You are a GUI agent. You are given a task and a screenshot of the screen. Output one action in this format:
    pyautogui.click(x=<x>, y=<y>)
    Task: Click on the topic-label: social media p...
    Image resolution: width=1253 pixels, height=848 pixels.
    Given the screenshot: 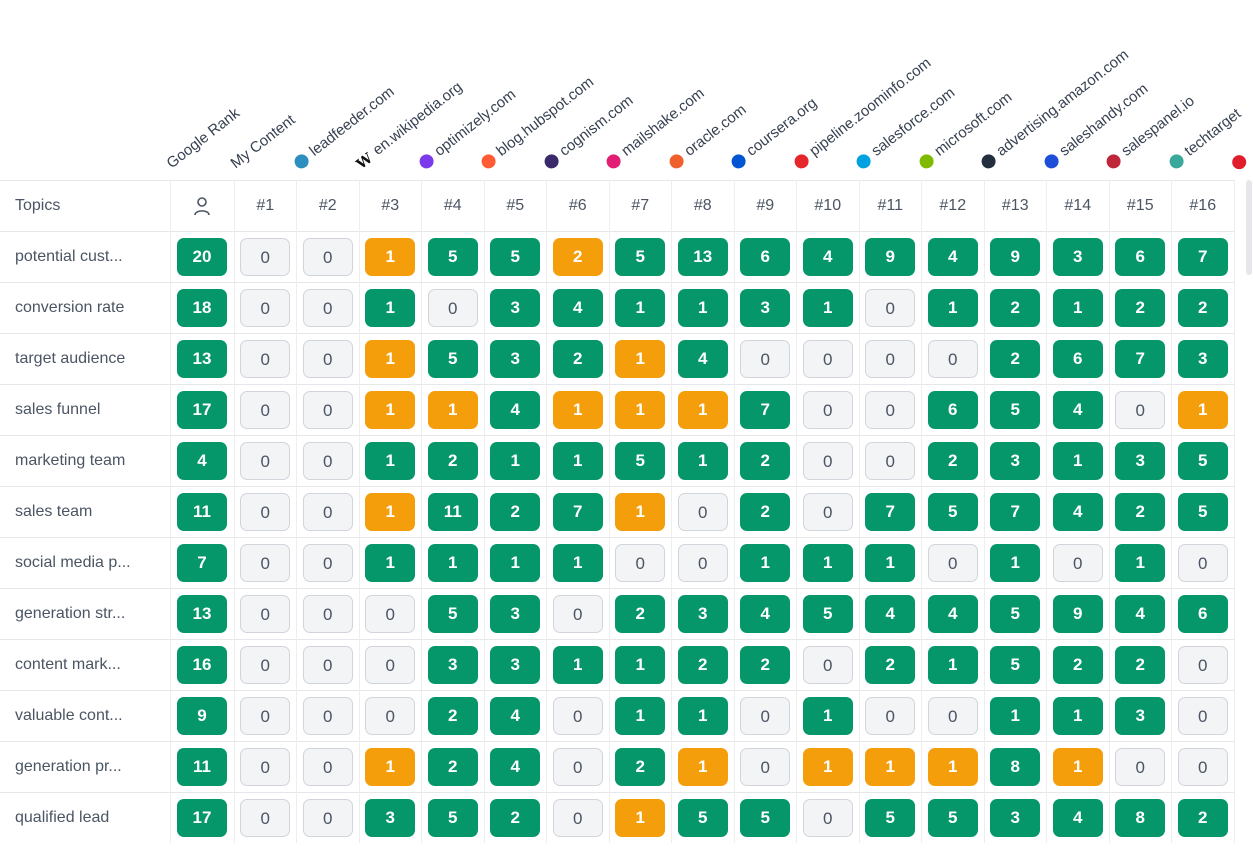 What is the action you would take?
    pyautogui.click(x=85, y=563)
    